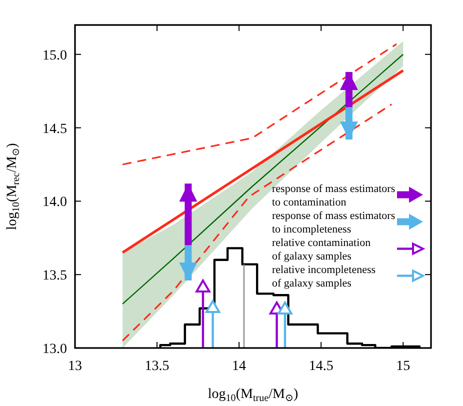 The image size is (463, 406). Describe the element at coordinates (321, 366) in the screenshot. I see `x-tick-label: 14.5` at that location.